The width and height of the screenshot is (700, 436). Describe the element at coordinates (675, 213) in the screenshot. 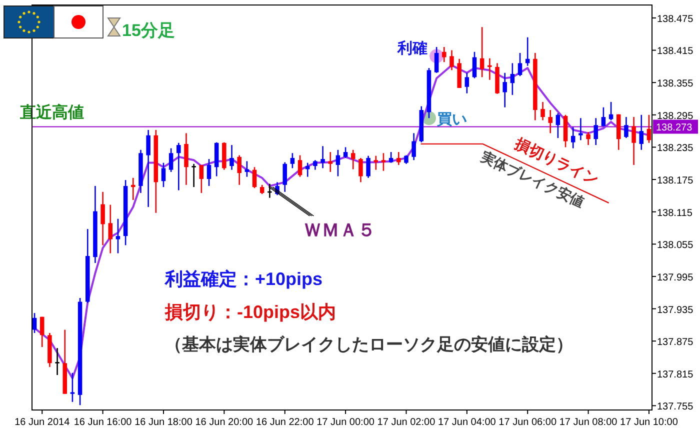

I see `y-tick-label: 138.115` at that location.